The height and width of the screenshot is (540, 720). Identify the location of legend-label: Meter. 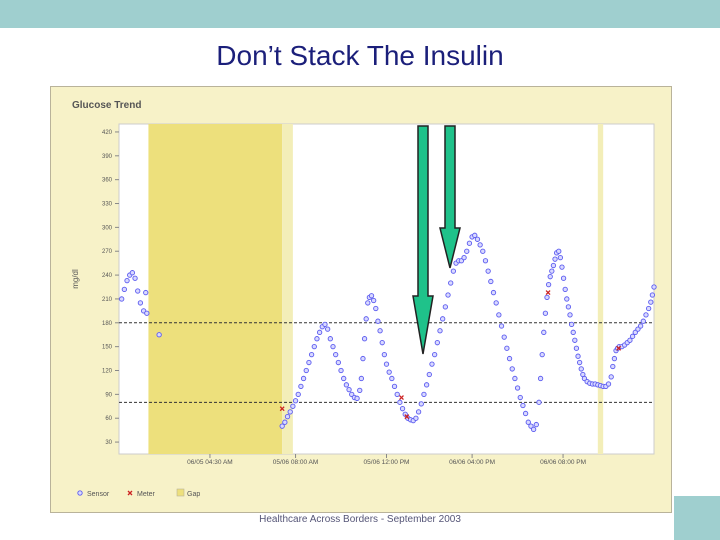
(146, 494).